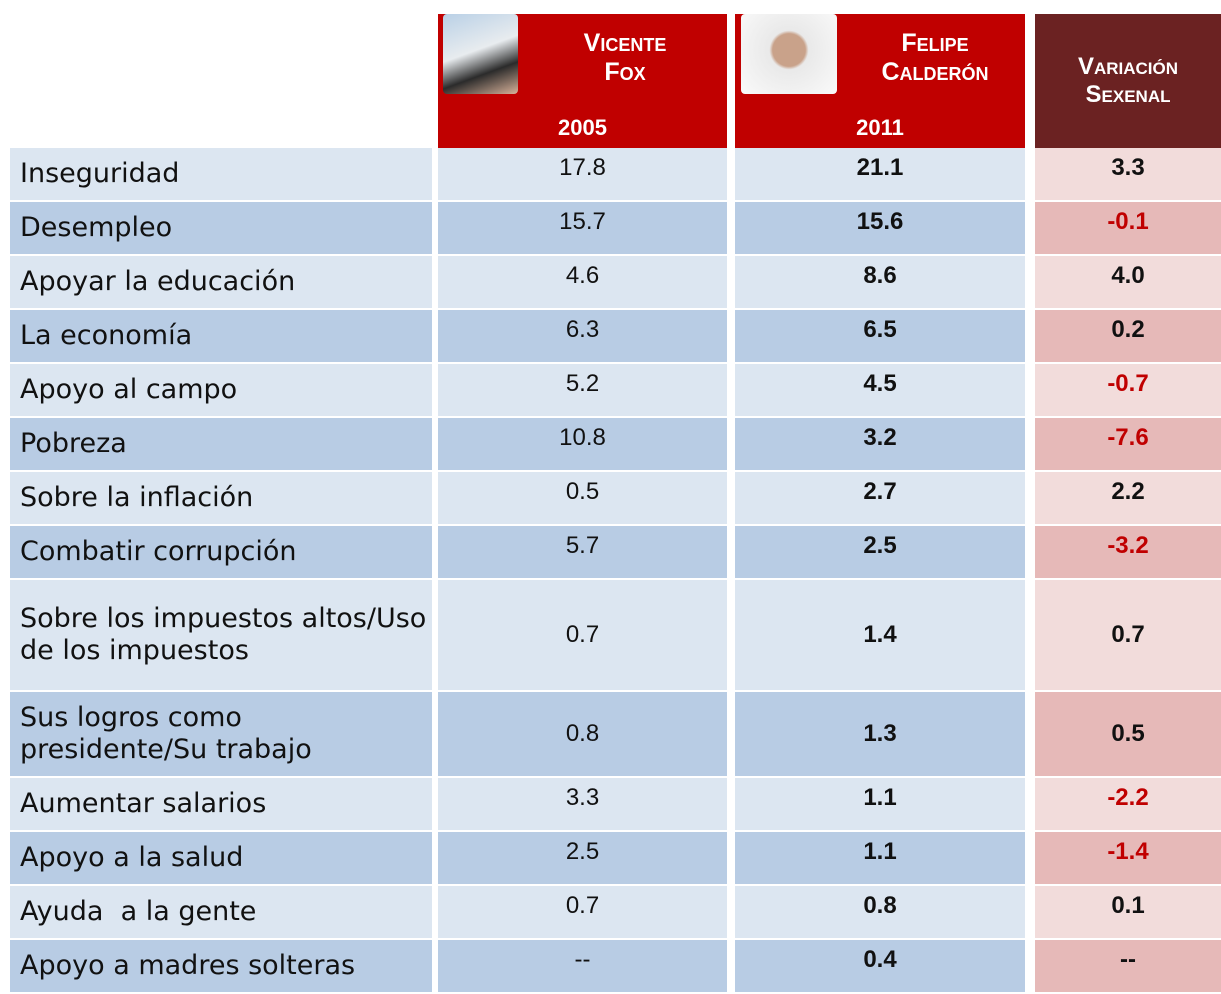  What do you see at coordinates (221, 966) in the screenshot?
I see `row-label: Apoyo a madres solteras` at bounding box center [221, 966].